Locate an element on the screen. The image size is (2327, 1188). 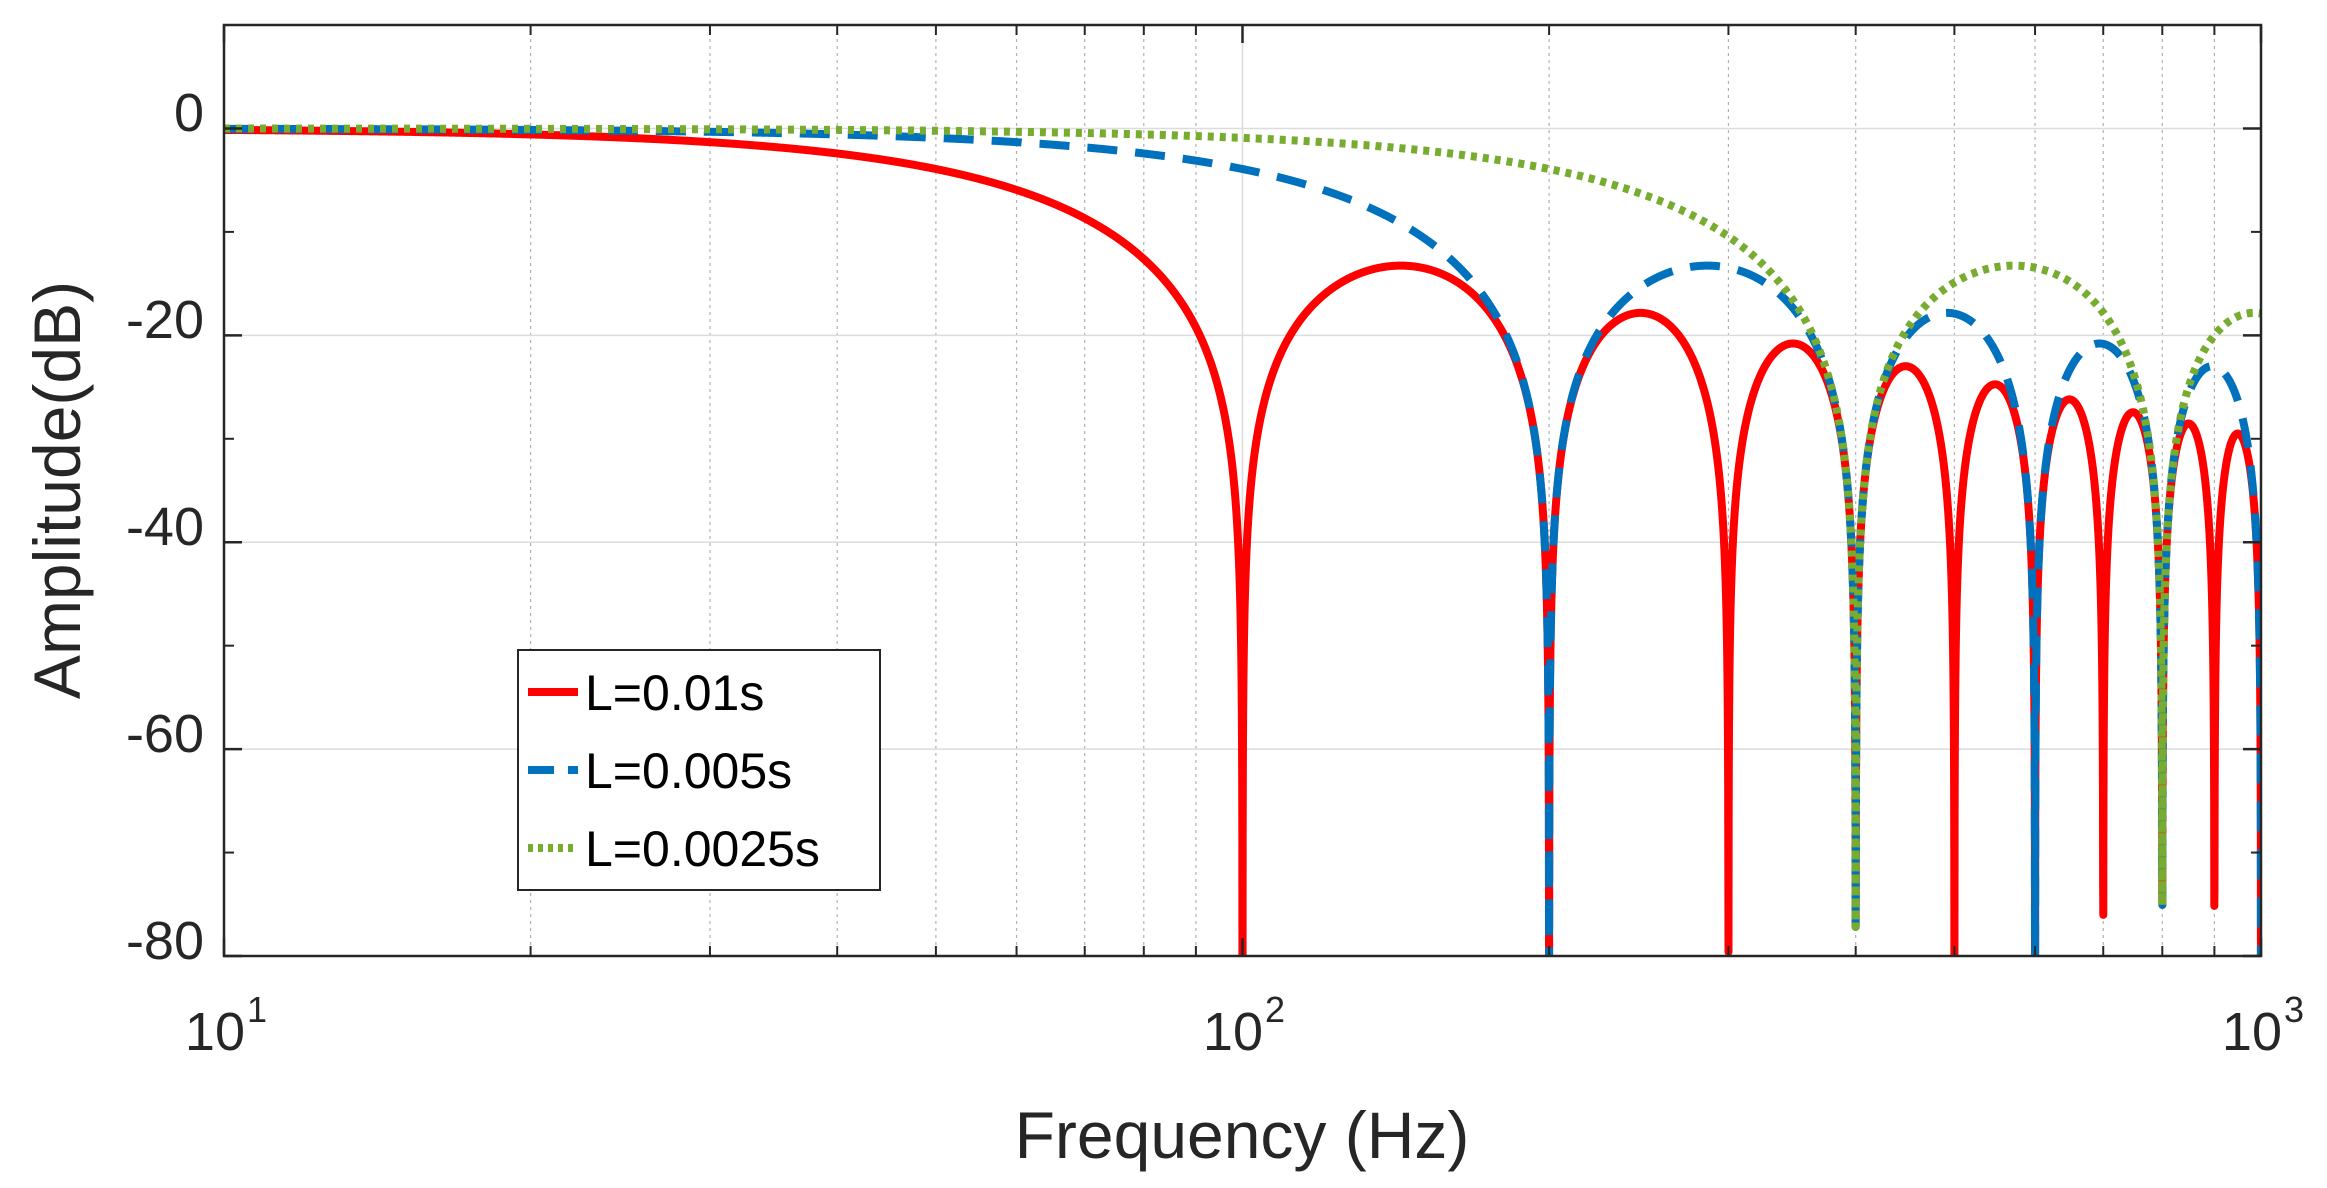
y-tick-label: -80 is located at coordinates (165, 941).